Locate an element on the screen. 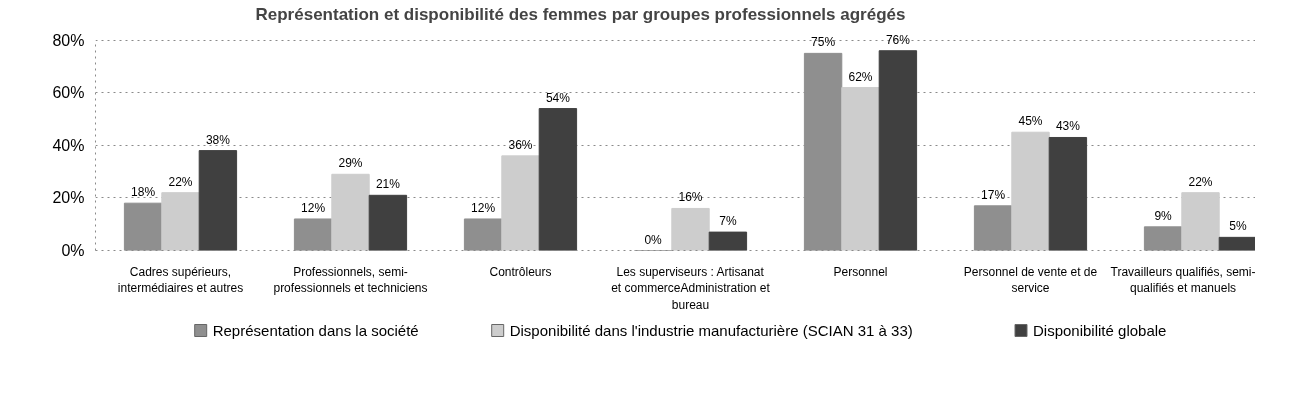 This screenshot has height=403, width=1290. data-label: 54% is located at coordinates (558, 97).